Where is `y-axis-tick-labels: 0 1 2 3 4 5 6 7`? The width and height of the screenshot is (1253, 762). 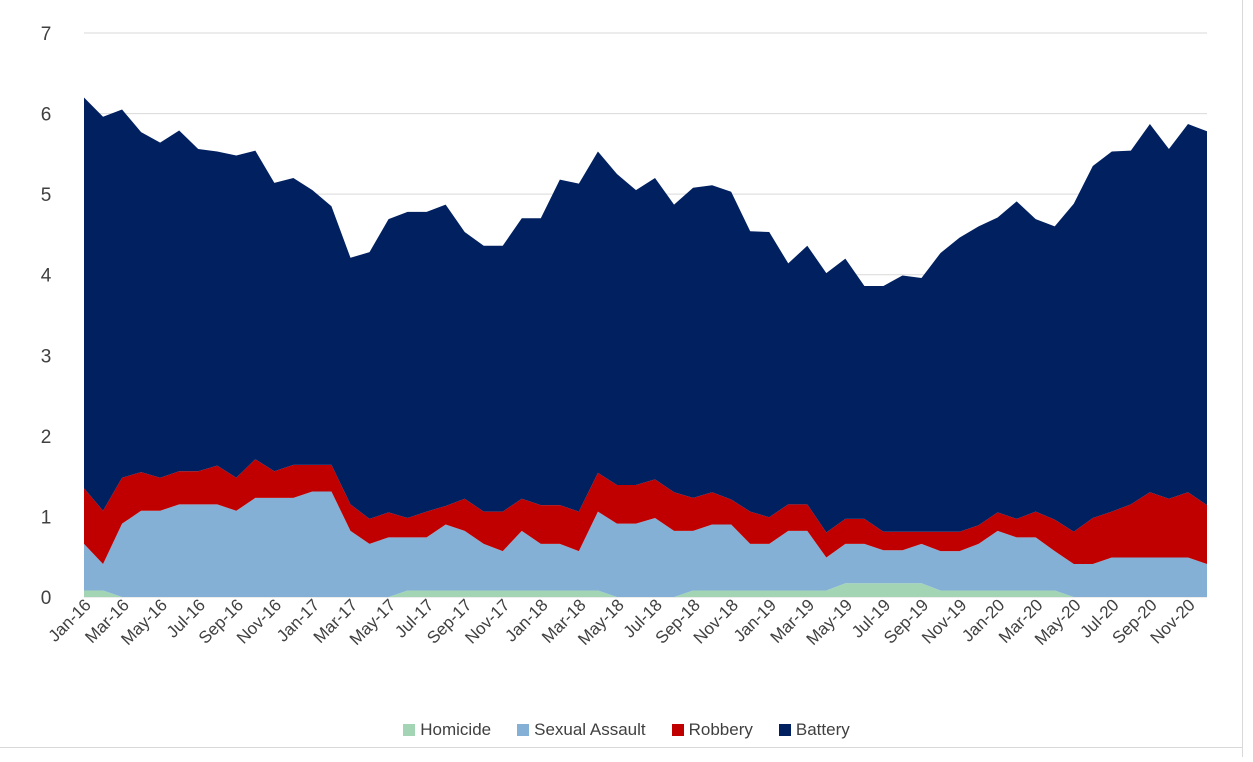 y-axis-tick-labels: 0 1 2 3 4 5 6 7 is located at coordinates (46, 316).